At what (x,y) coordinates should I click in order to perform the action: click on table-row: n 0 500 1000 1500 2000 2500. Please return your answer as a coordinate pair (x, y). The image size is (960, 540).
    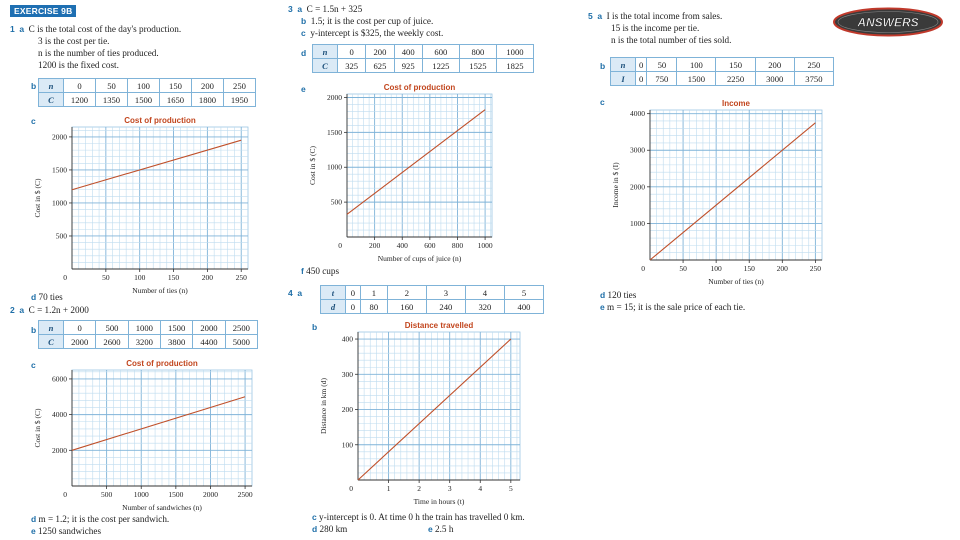
    Looking at the image, I should click on (148, 327).